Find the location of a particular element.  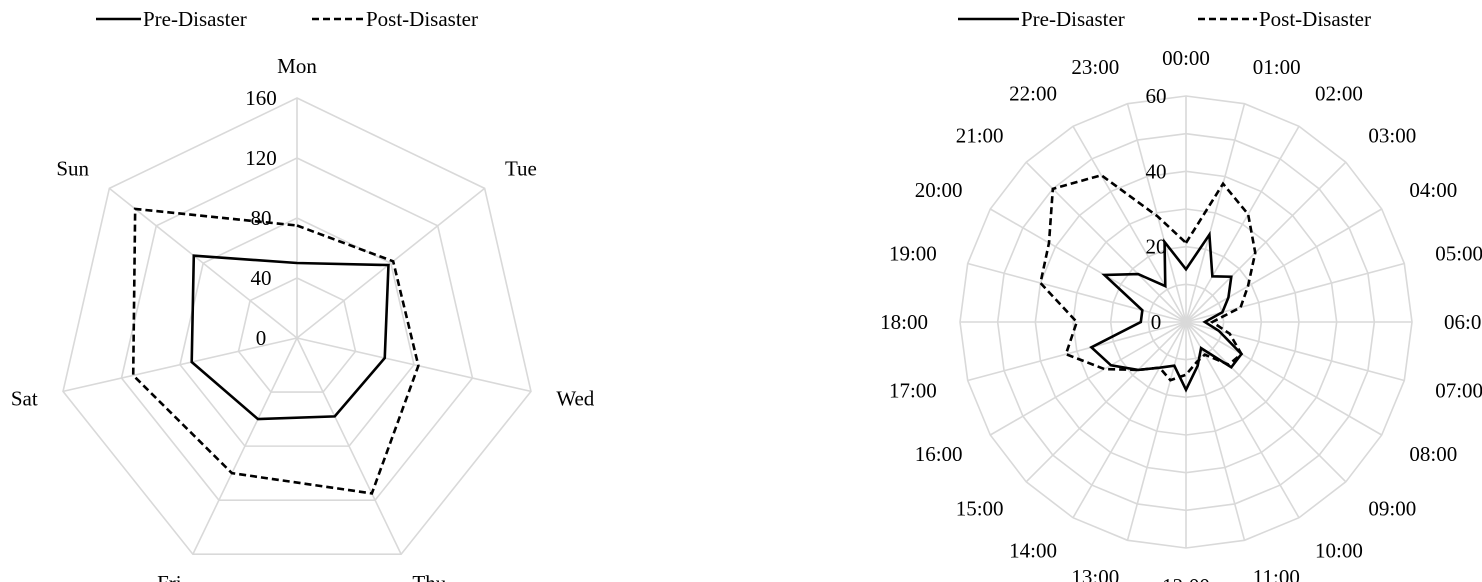

category-label: Wed is located at coordinates (575, 399).